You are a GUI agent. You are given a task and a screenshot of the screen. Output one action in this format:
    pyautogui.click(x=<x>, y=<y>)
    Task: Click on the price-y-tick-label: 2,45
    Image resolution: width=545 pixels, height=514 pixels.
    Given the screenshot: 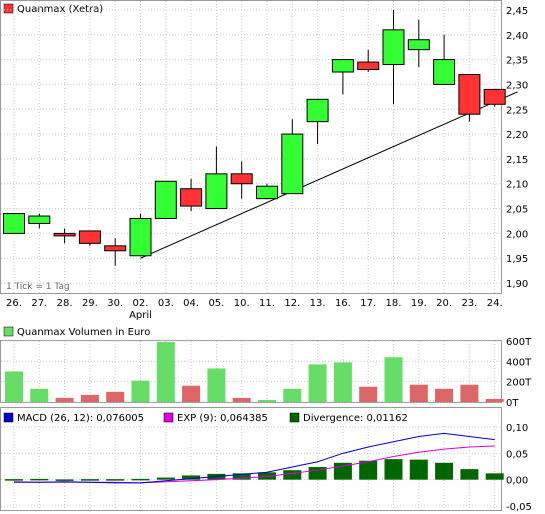 What is the action you would take?
    pyautogui.click(x=517, y=11)
    